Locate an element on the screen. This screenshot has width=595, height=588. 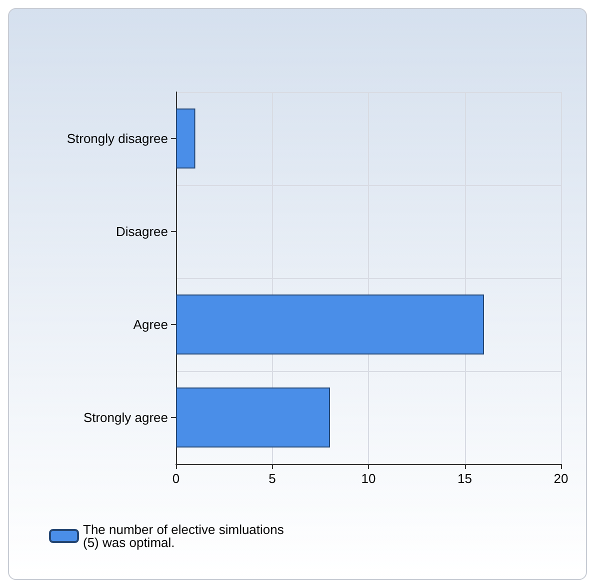
y-tick-label: Agree is located at coordinates (150, 324).